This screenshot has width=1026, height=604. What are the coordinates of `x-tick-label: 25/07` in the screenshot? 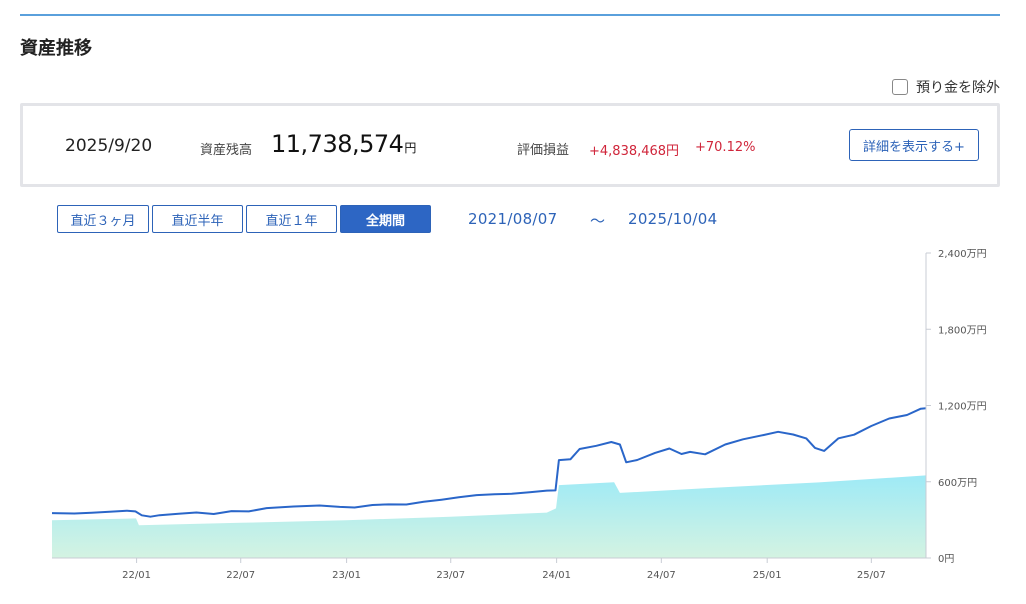 It's located at (871, 575).